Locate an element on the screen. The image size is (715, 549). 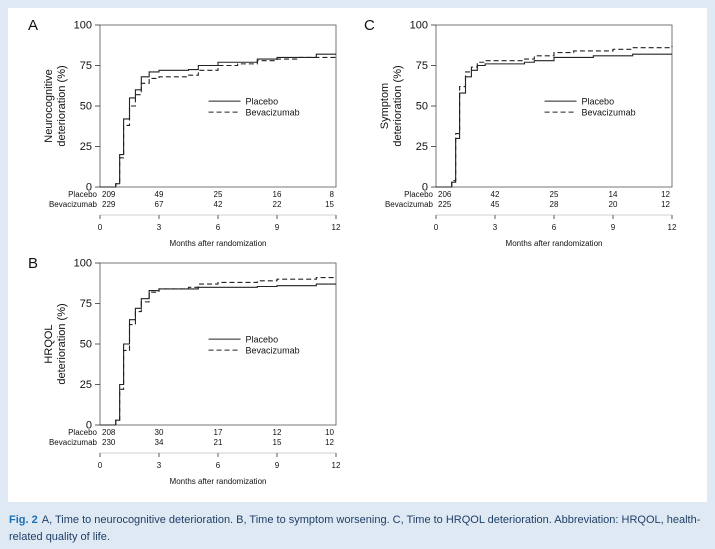
panel-letter: A is located at coordinates (33, 25).